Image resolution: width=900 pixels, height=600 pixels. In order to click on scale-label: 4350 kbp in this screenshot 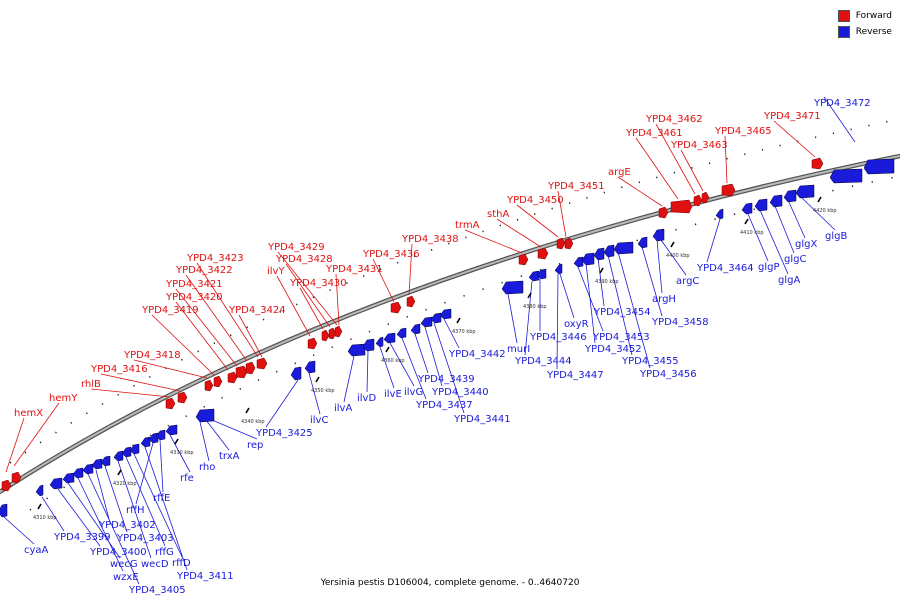, I will do `click(323, 391)`.